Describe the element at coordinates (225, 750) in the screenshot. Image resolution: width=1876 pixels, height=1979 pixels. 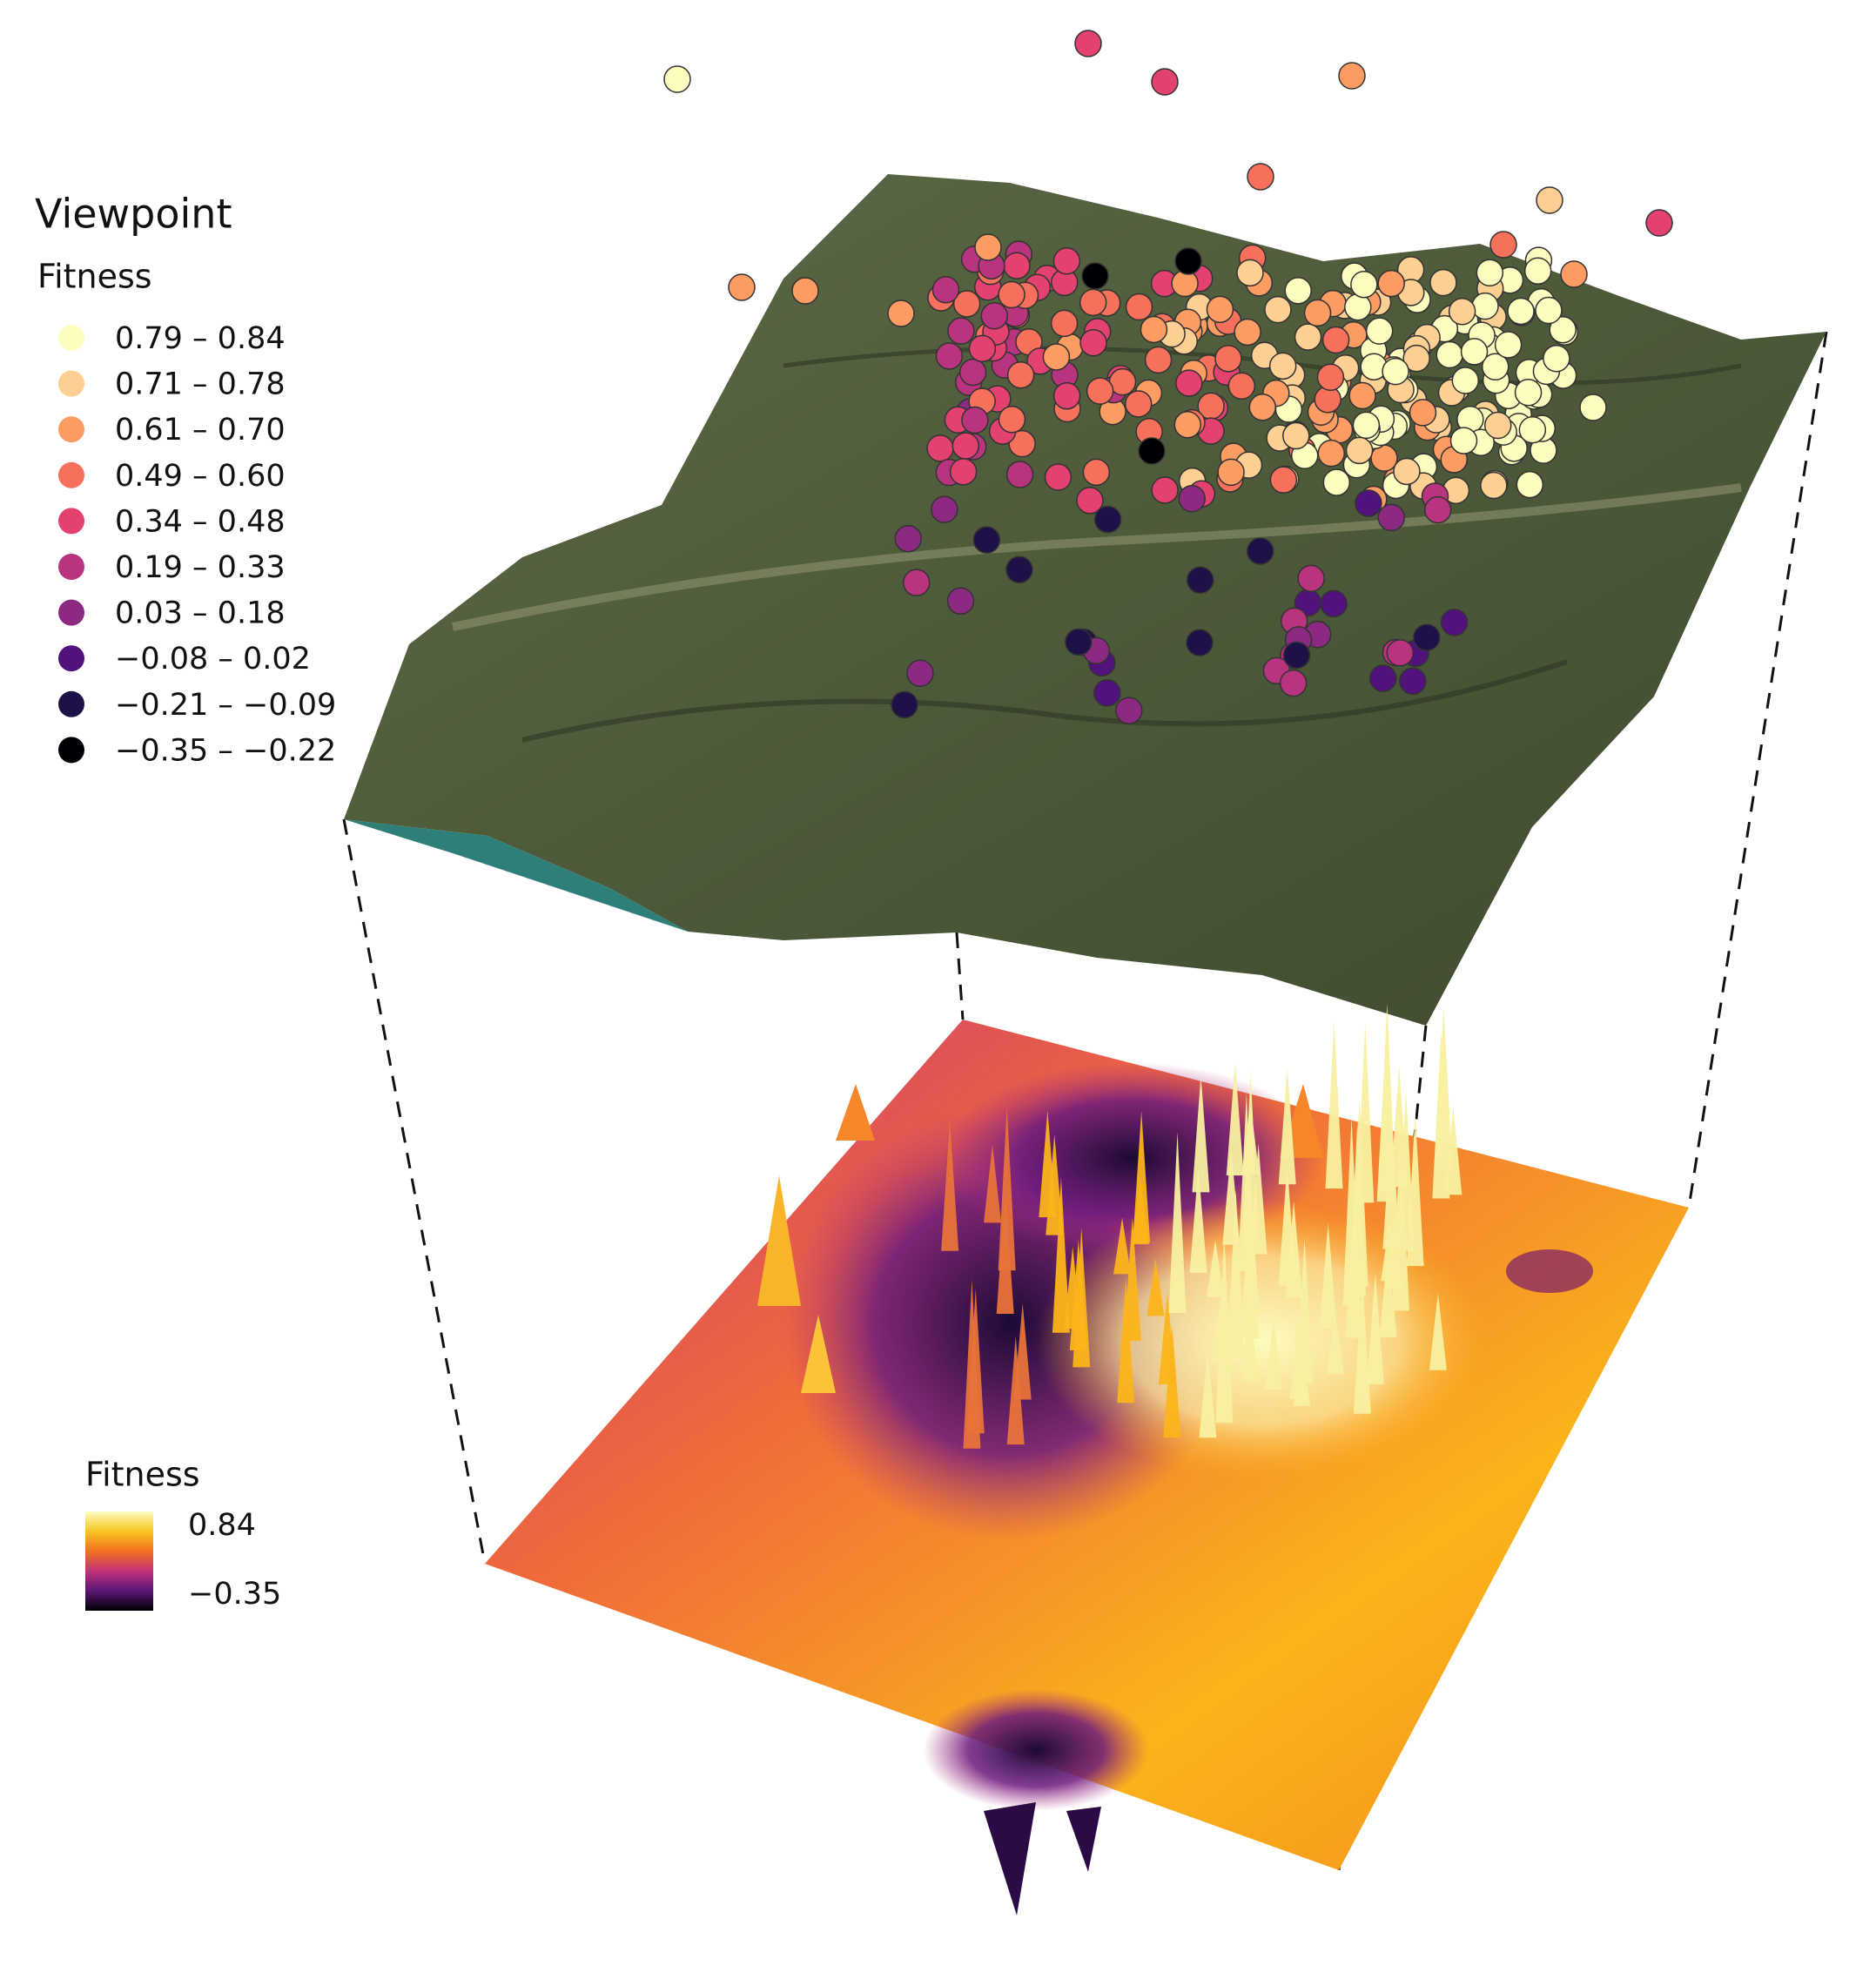
I see `legend-label: −0.35 – −0.22` at that location.